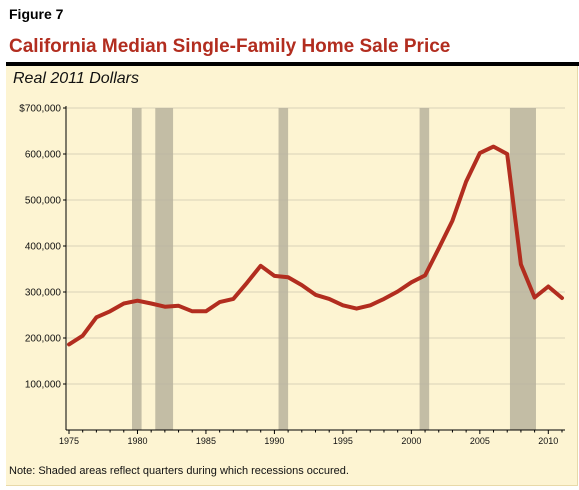  I want to click on x-tick-label: 1995, so click(343, 441).